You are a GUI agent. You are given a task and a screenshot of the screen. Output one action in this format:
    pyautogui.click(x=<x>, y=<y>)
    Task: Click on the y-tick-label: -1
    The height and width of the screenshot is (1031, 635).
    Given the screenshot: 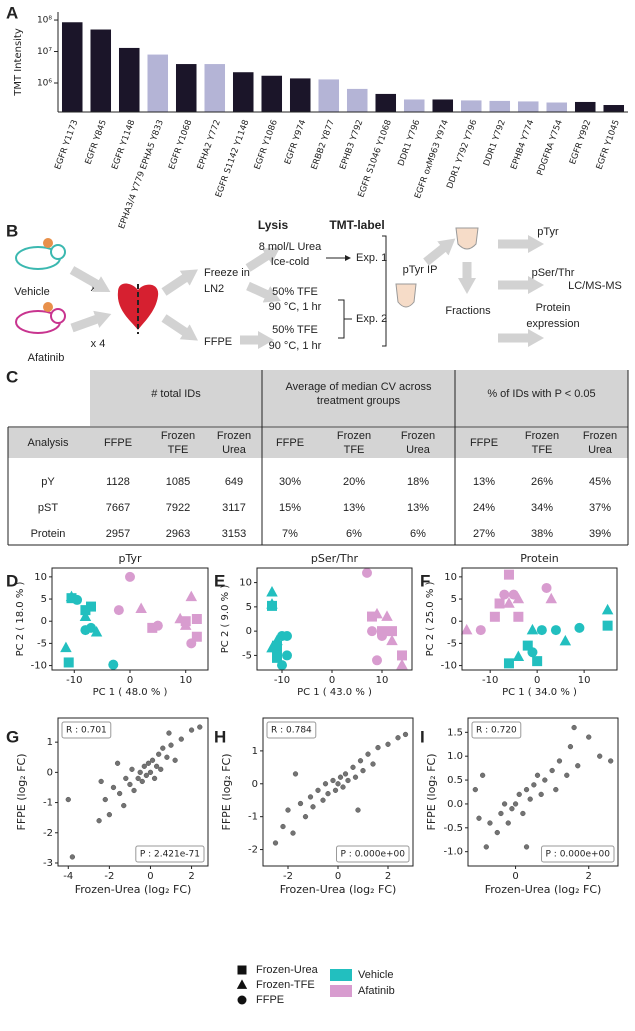 What is the action you would take?
    pyautogui.click(x=253, y=817)
    